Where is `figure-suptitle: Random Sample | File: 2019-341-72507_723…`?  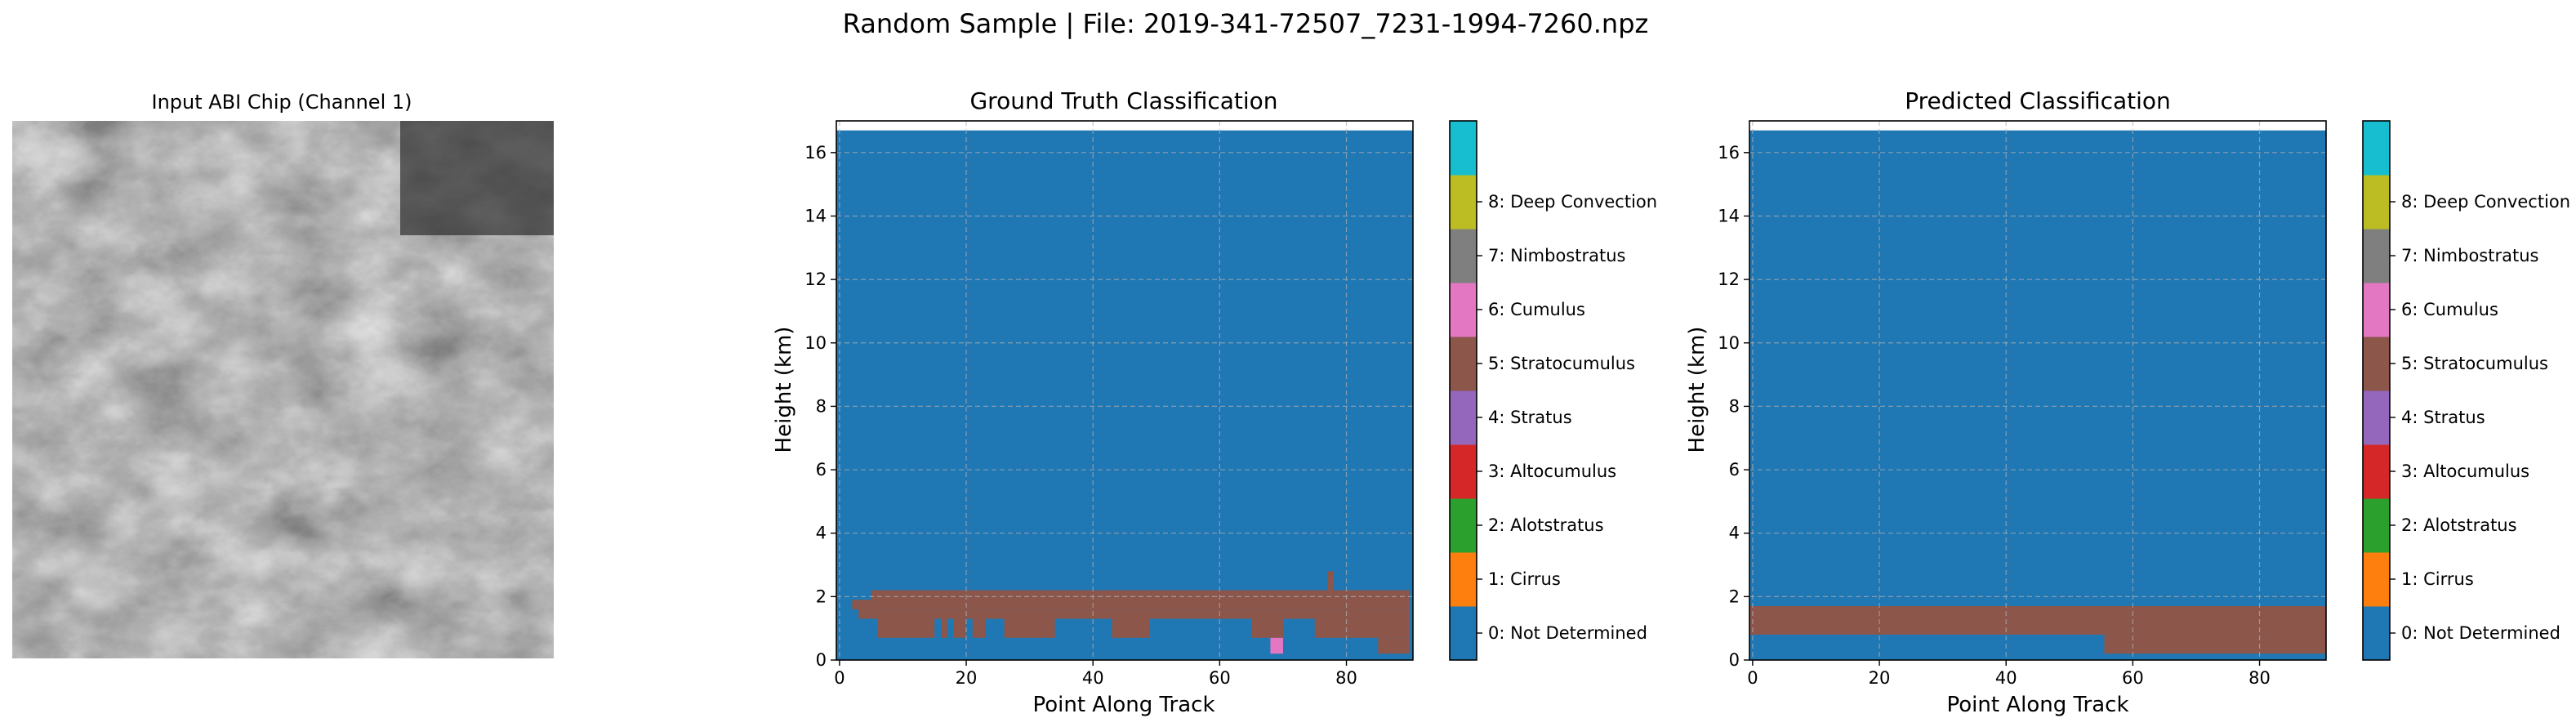
figure-suptitle: Random Sample | File: 2019-341-72507_723… is located at coordinates (1246, 24).